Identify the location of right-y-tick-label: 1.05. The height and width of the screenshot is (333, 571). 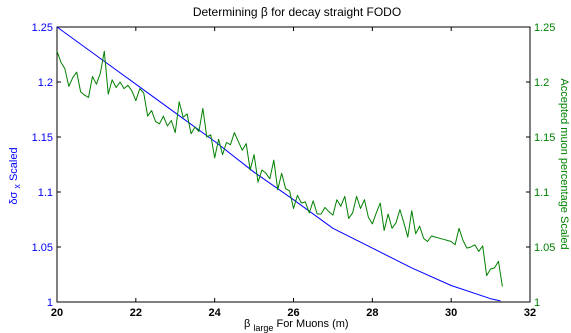
(544, 248).